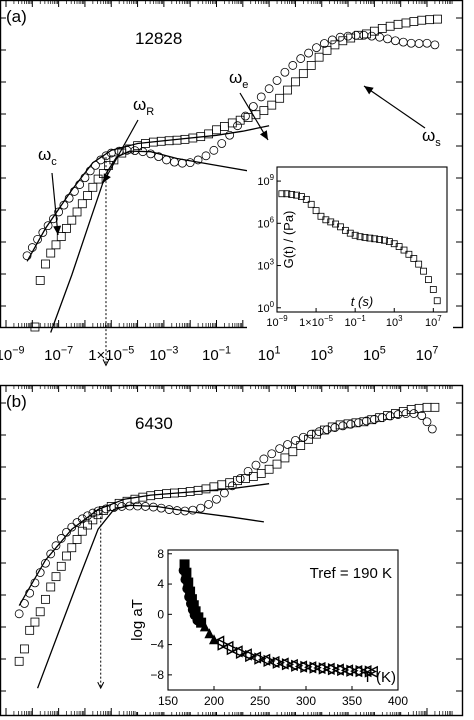 Image resolution: width=474 pixels, height=720 pixels. Describe the element at coordinates (374, 354) in the screenshot. I see `x-tick-label: 10⁵` at that location.